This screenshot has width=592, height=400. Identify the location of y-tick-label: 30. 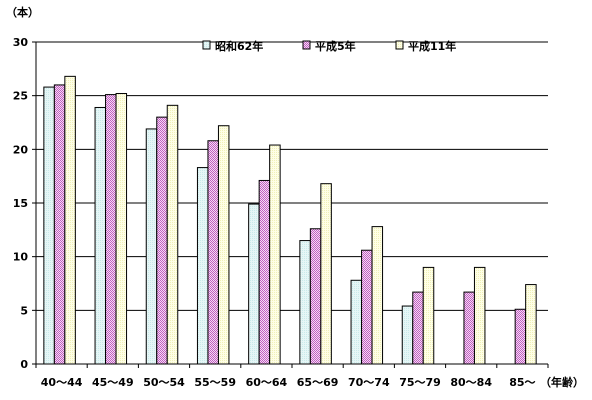
(21, 42).